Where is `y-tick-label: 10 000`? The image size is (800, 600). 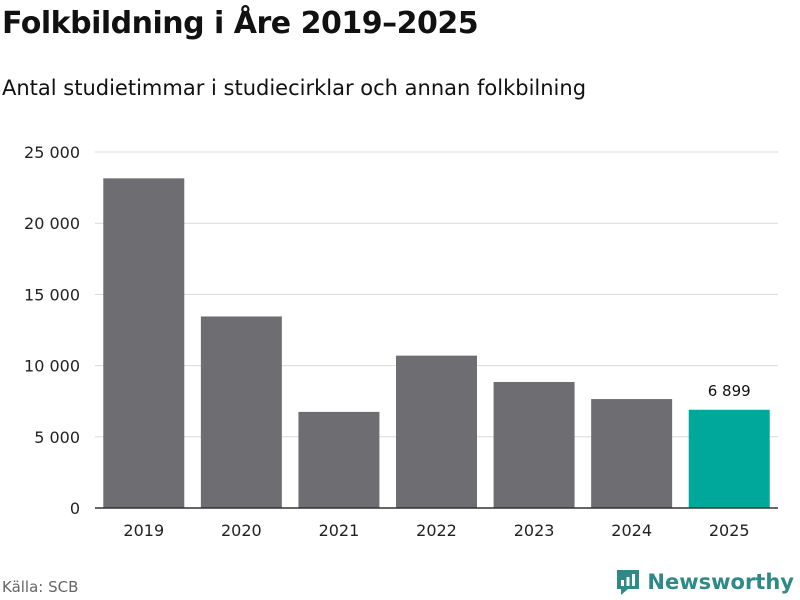
y-tick-label: 10 000 is located at coordinates (52, 366).